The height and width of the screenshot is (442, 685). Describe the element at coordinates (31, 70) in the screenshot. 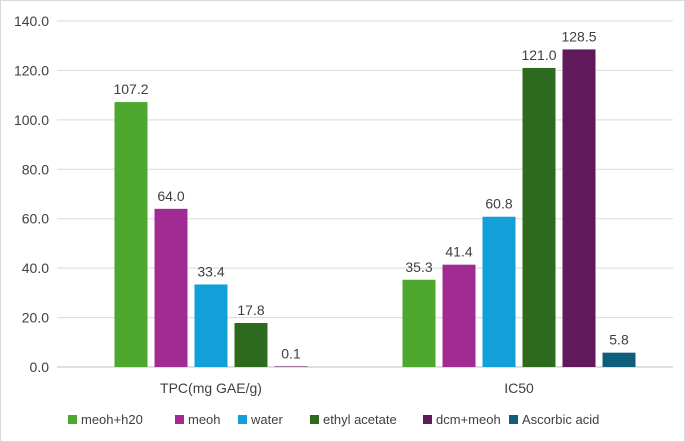

I see `y-tick-label: 120.0` at that location.